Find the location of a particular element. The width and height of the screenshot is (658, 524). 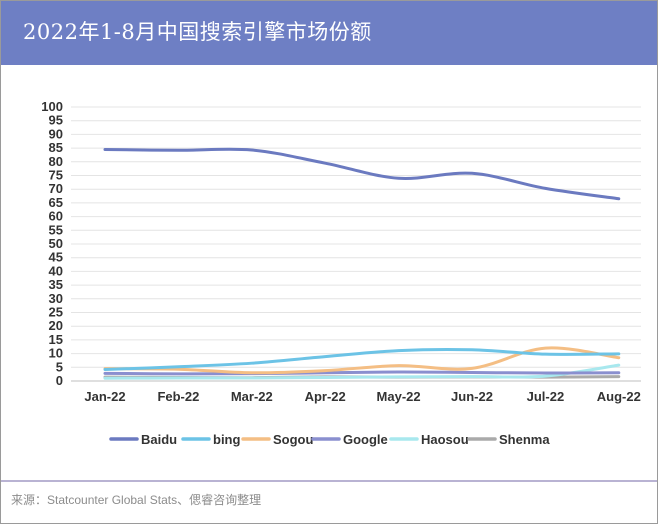

y-tick-label: 75 is located at coordinates (56, 175).